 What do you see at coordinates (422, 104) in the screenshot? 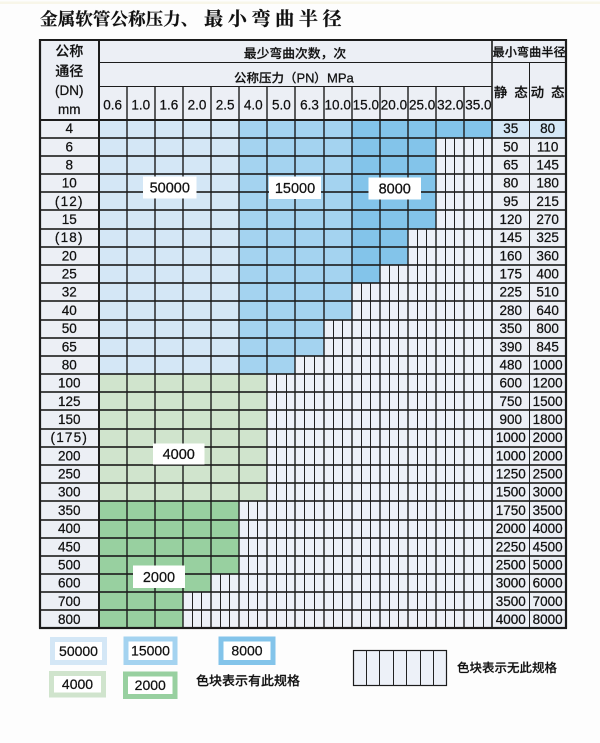
I see `svg-text: 25.0` at bounding box center [422, 104].